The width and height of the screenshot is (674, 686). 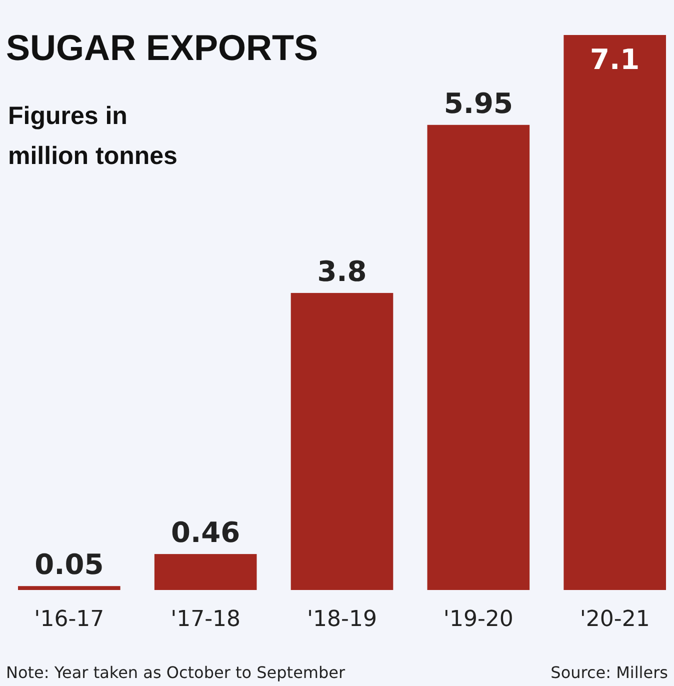 I want to click on data-label: 7.1, so click(x=615, y=59).